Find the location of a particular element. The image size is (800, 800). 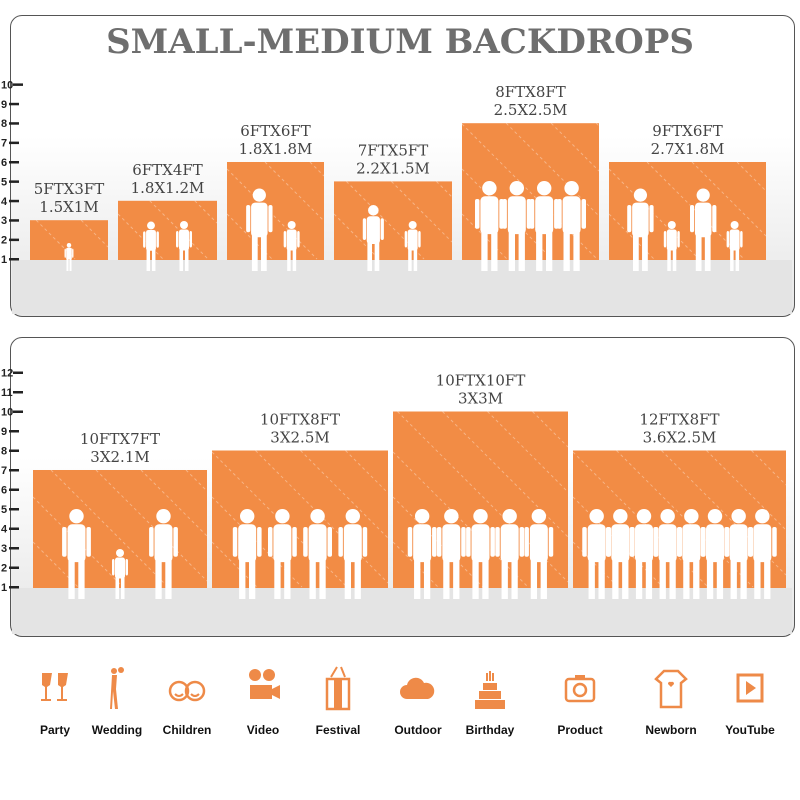

size-meters-label: 2.5X2.5M is located at coordinates (531, 110).